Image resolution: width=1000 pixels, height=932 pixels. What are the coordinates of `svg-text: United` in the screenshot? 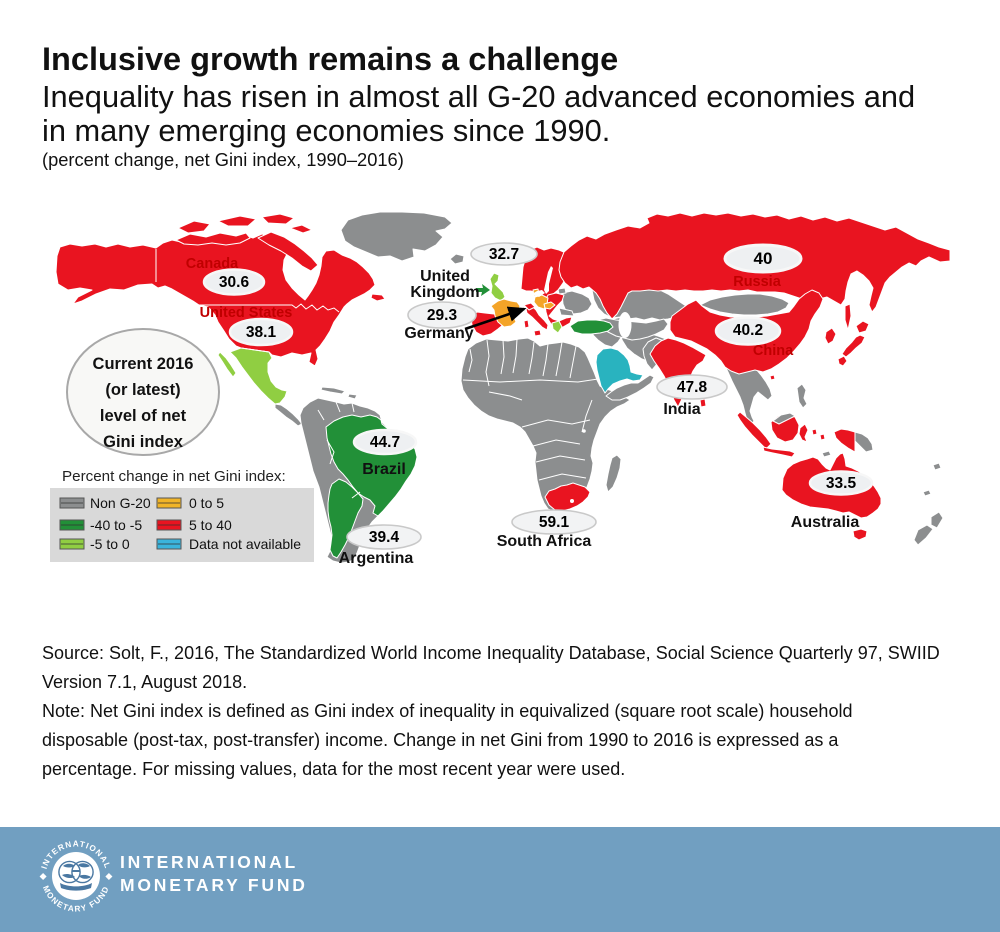 It's located at (445, 276).